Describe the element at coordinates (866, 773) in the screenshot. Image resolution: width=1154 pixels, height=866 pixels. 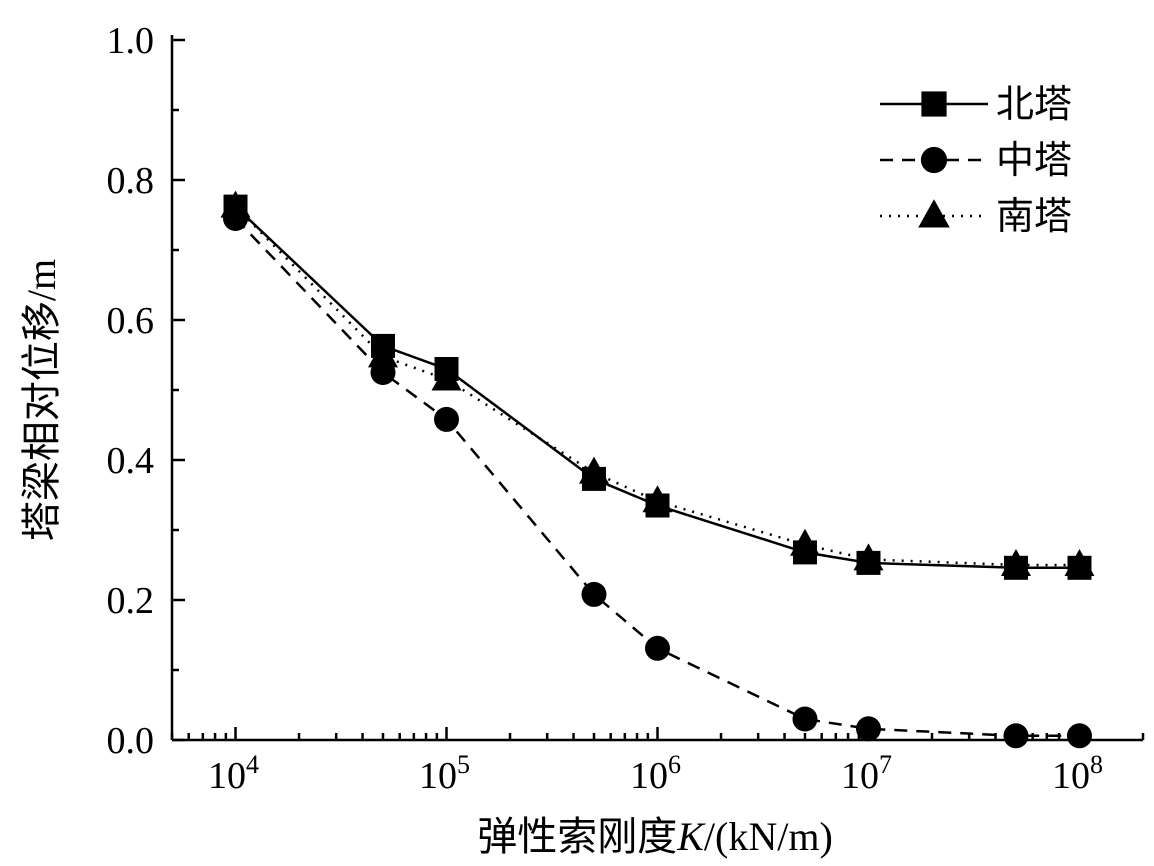
I see `x-tick-label: 10⁷` at that location.